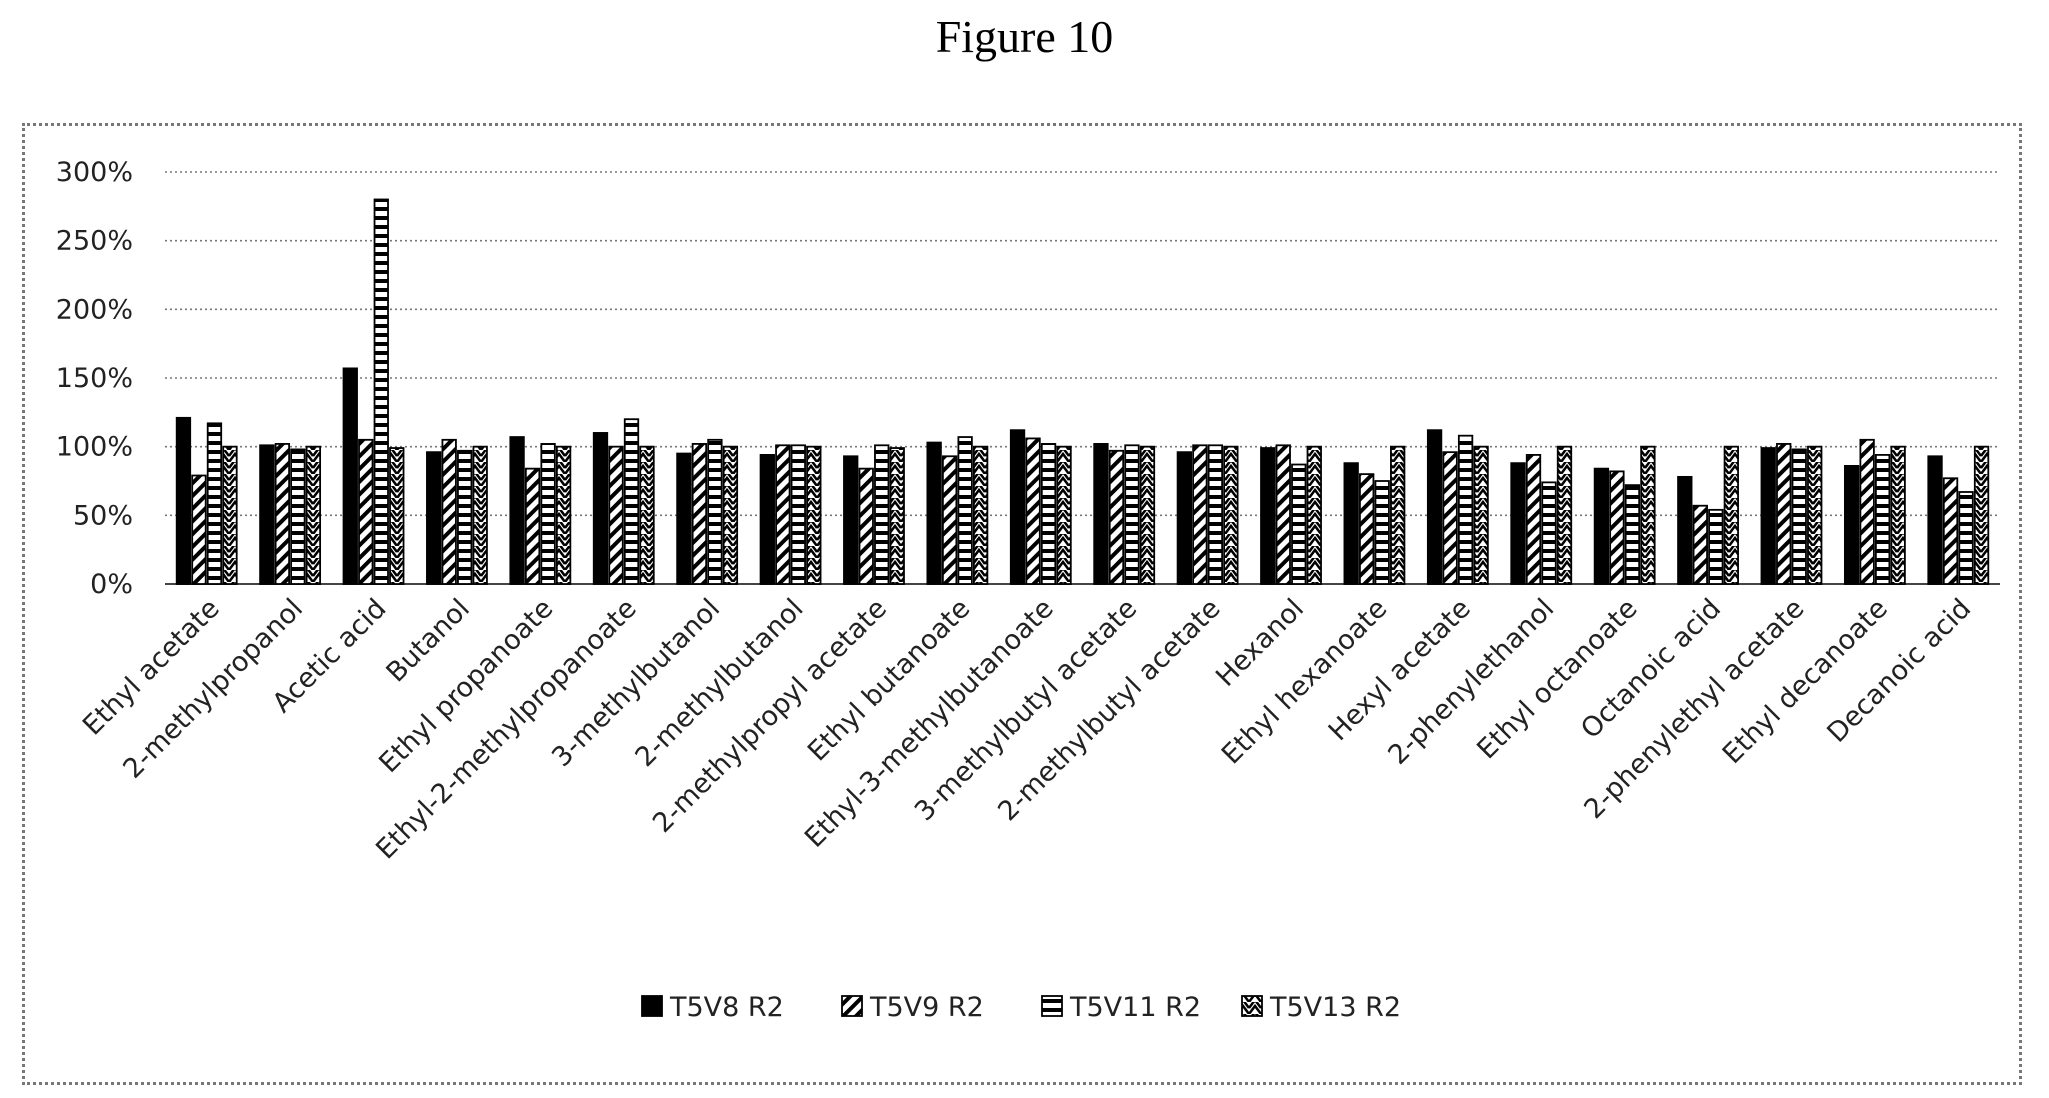  I want to click on legend-label: T5V11 R2, so click(1135, 1007).